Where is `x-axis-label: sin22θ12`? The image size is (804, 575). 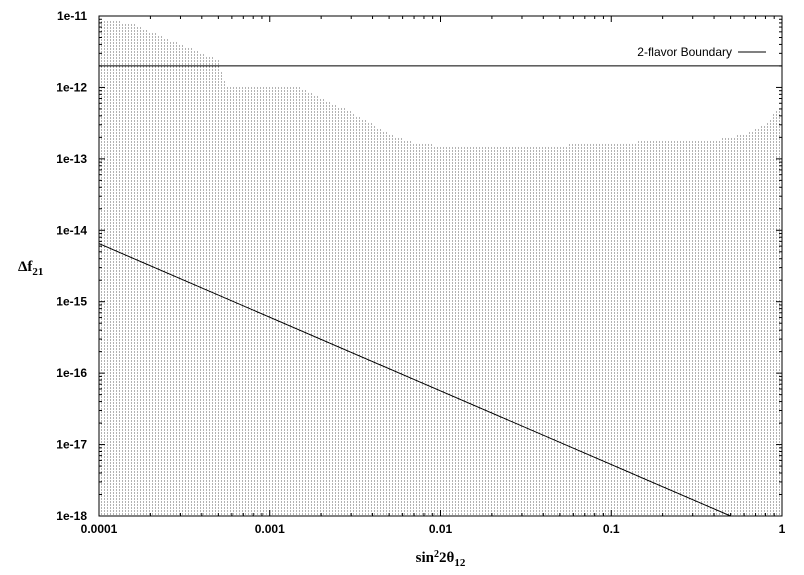
x-axis-label: sin22θ12 is located at coordinates (441, 559).